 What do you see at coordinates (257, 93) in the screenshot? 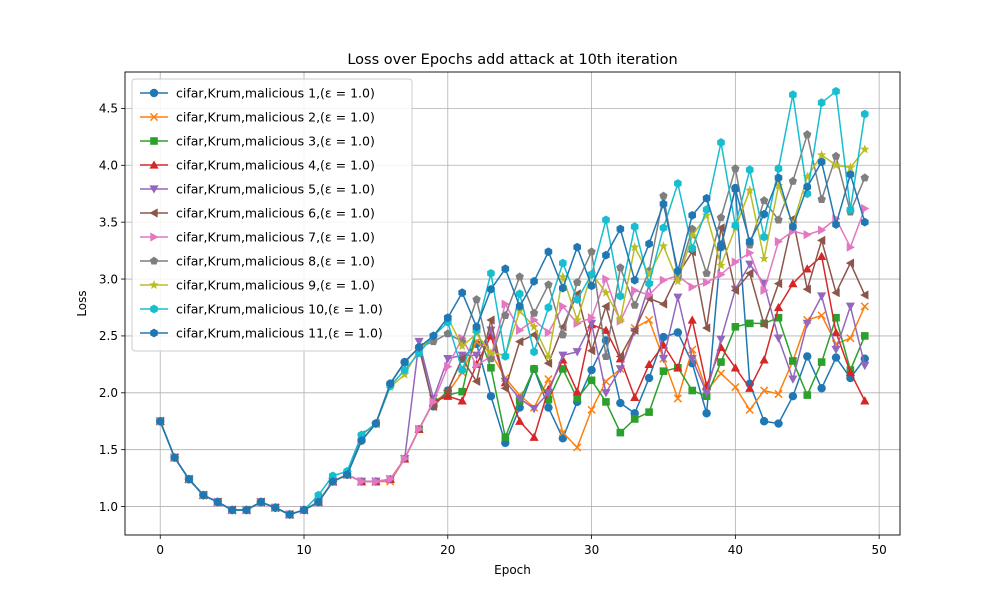
I see `legend-item: cifar,Krum,malicious 1,(ε = 1.0)` at bounding box center [257, 93].